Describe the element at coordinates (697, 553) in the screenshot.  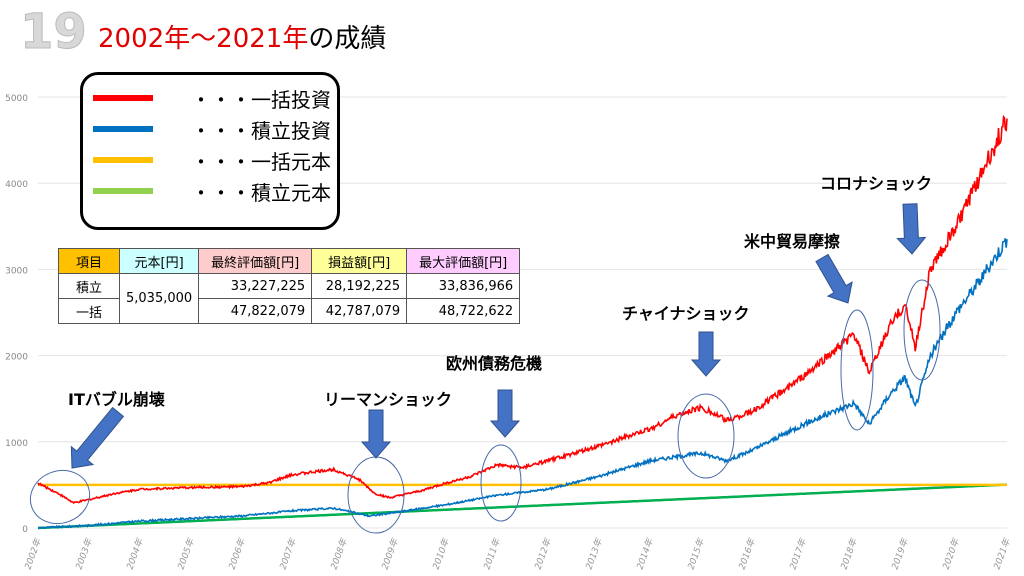
I see `x-tick-label: 2015年` at that location.